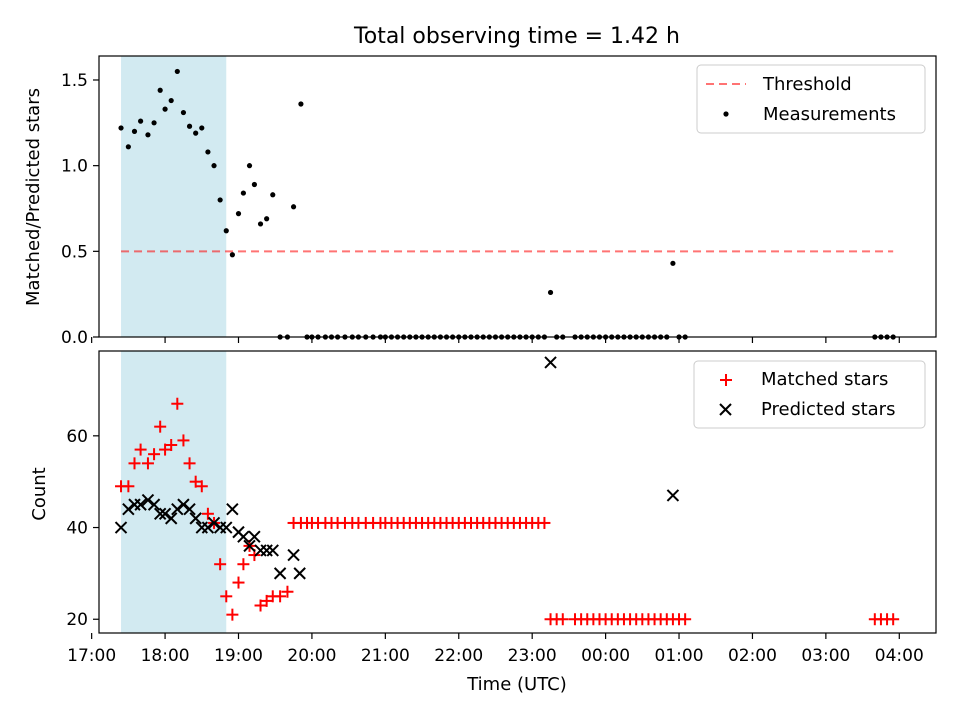  Describe the element at coordinates (385, 656) in the screenshot. I see `x-tick-label: 21:00` at that location.